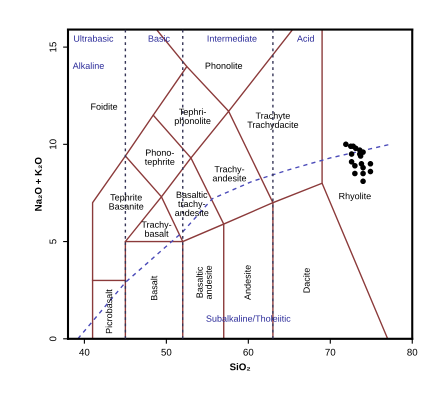 The height and width of the screenshot is (400, 425). I want to click on annotation: Intermediate, so click(232, 38).